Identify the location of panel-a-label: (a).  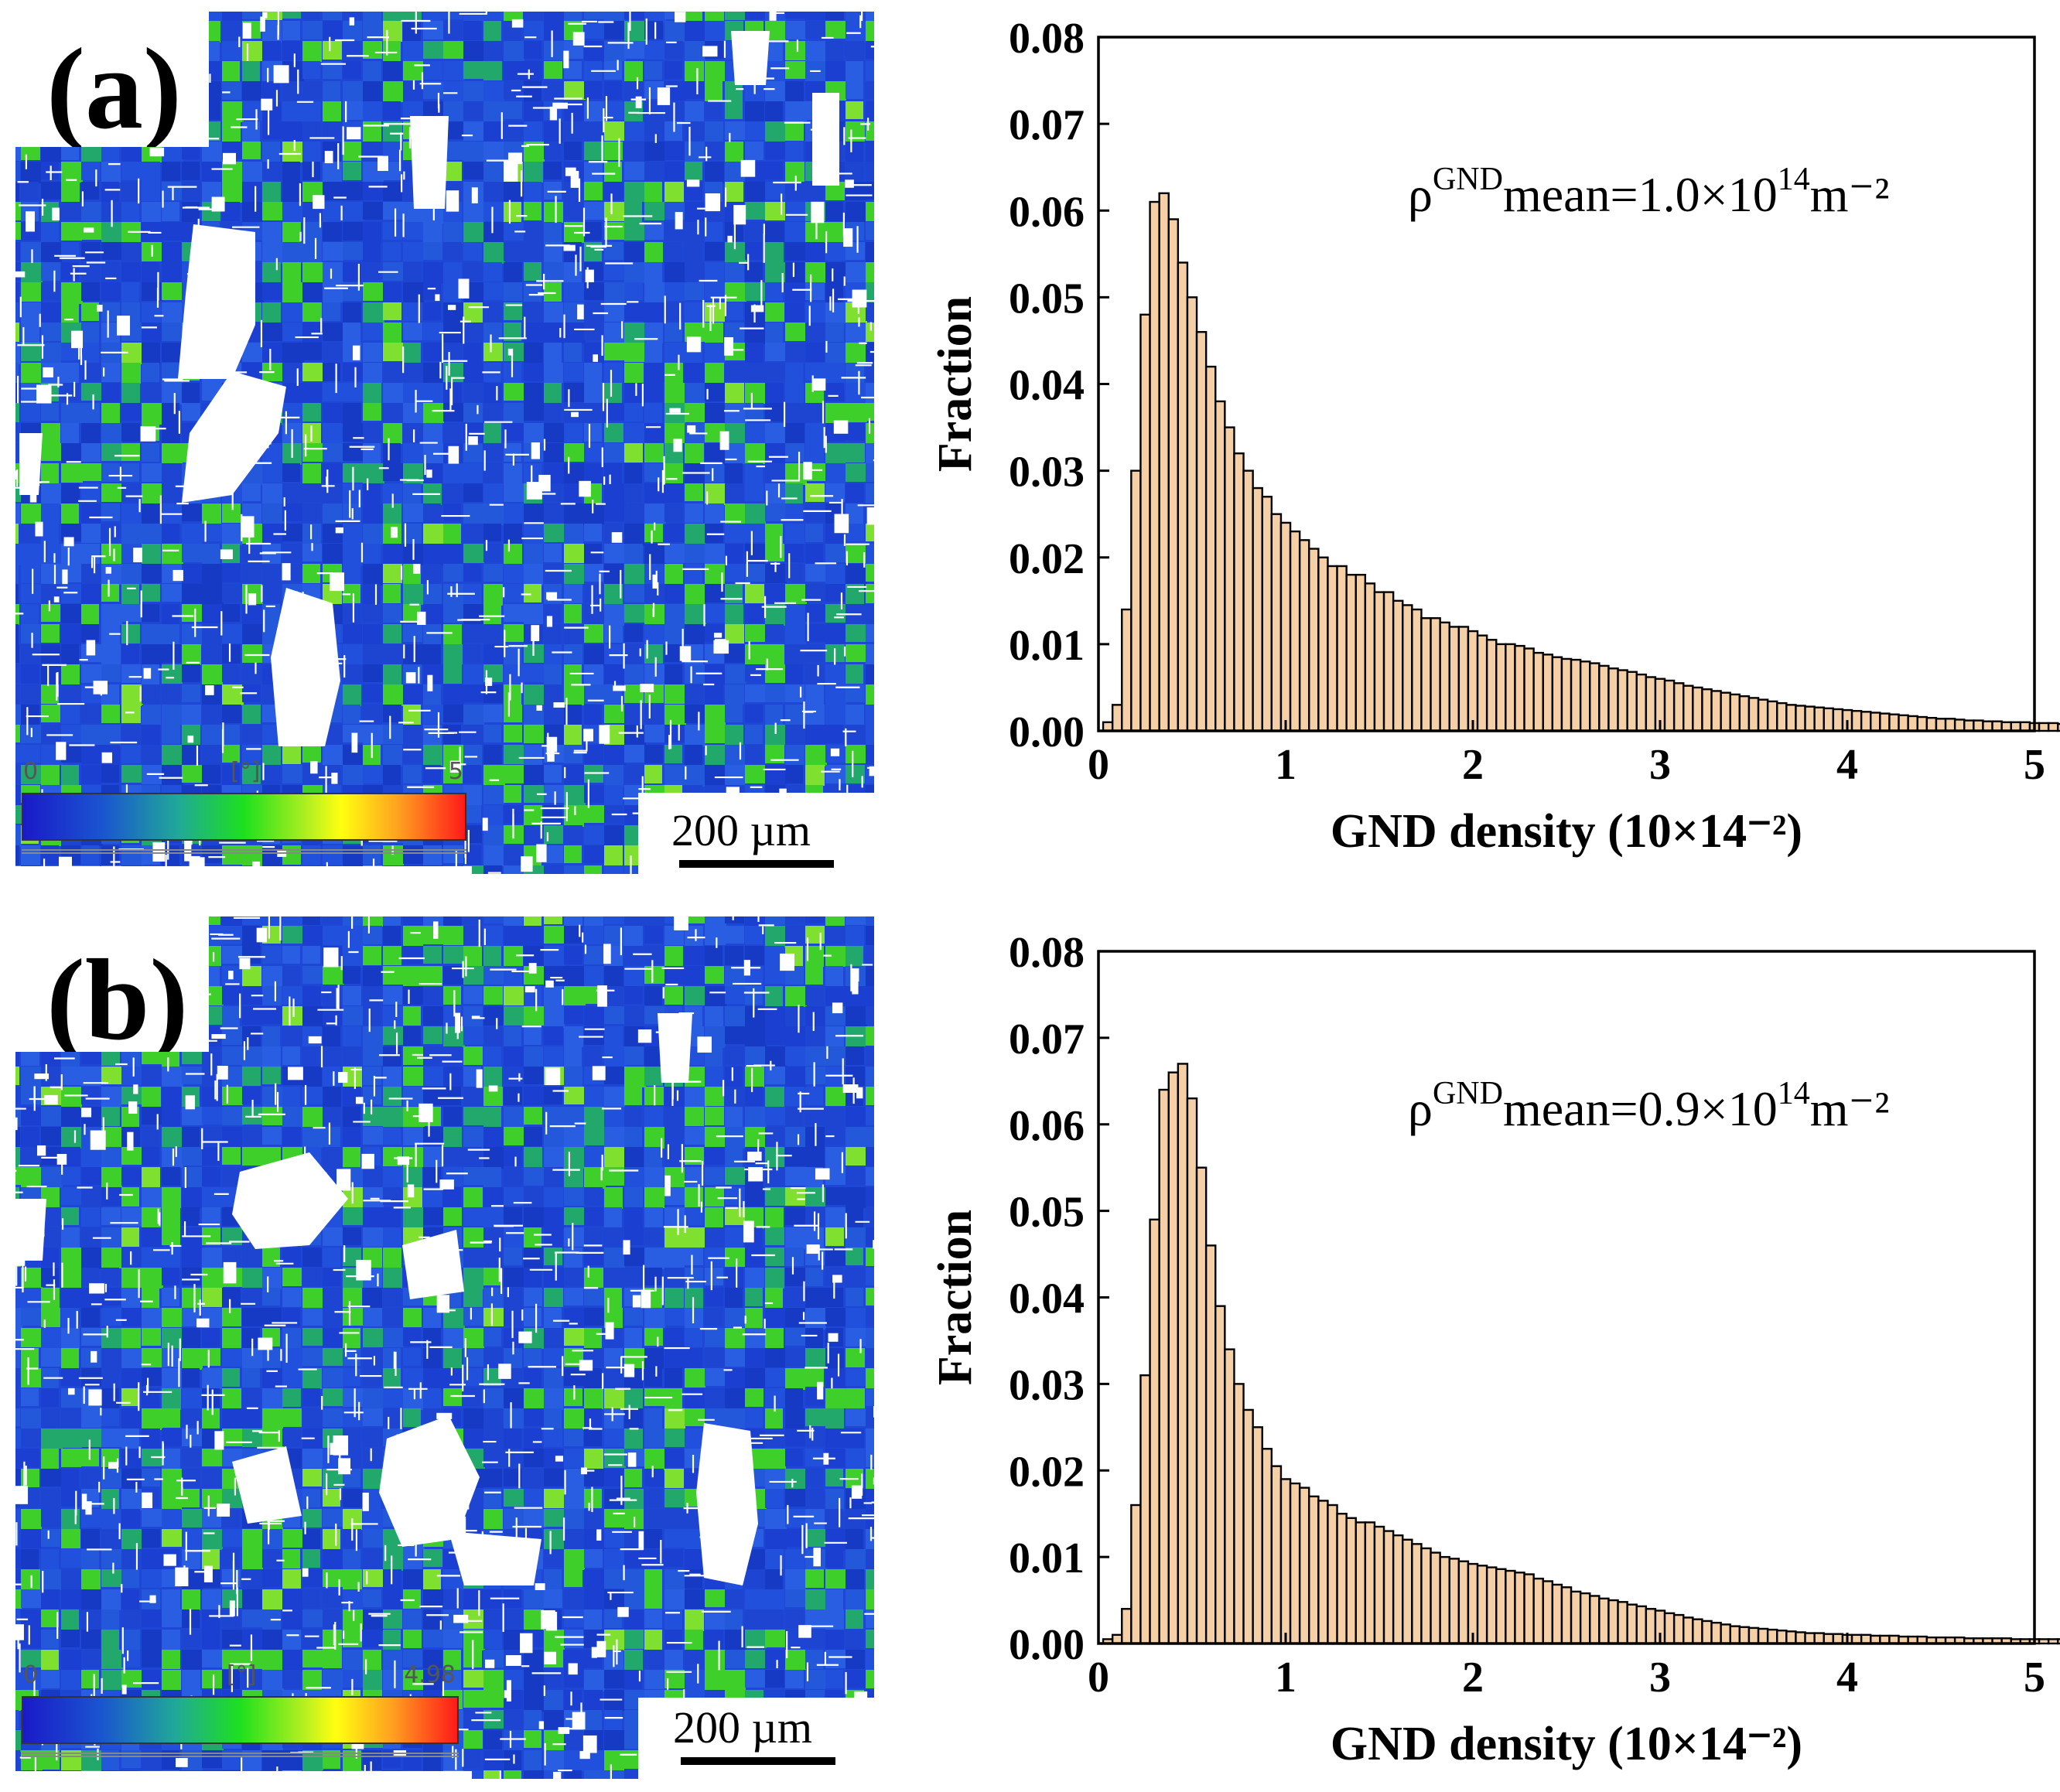
(114, 89).